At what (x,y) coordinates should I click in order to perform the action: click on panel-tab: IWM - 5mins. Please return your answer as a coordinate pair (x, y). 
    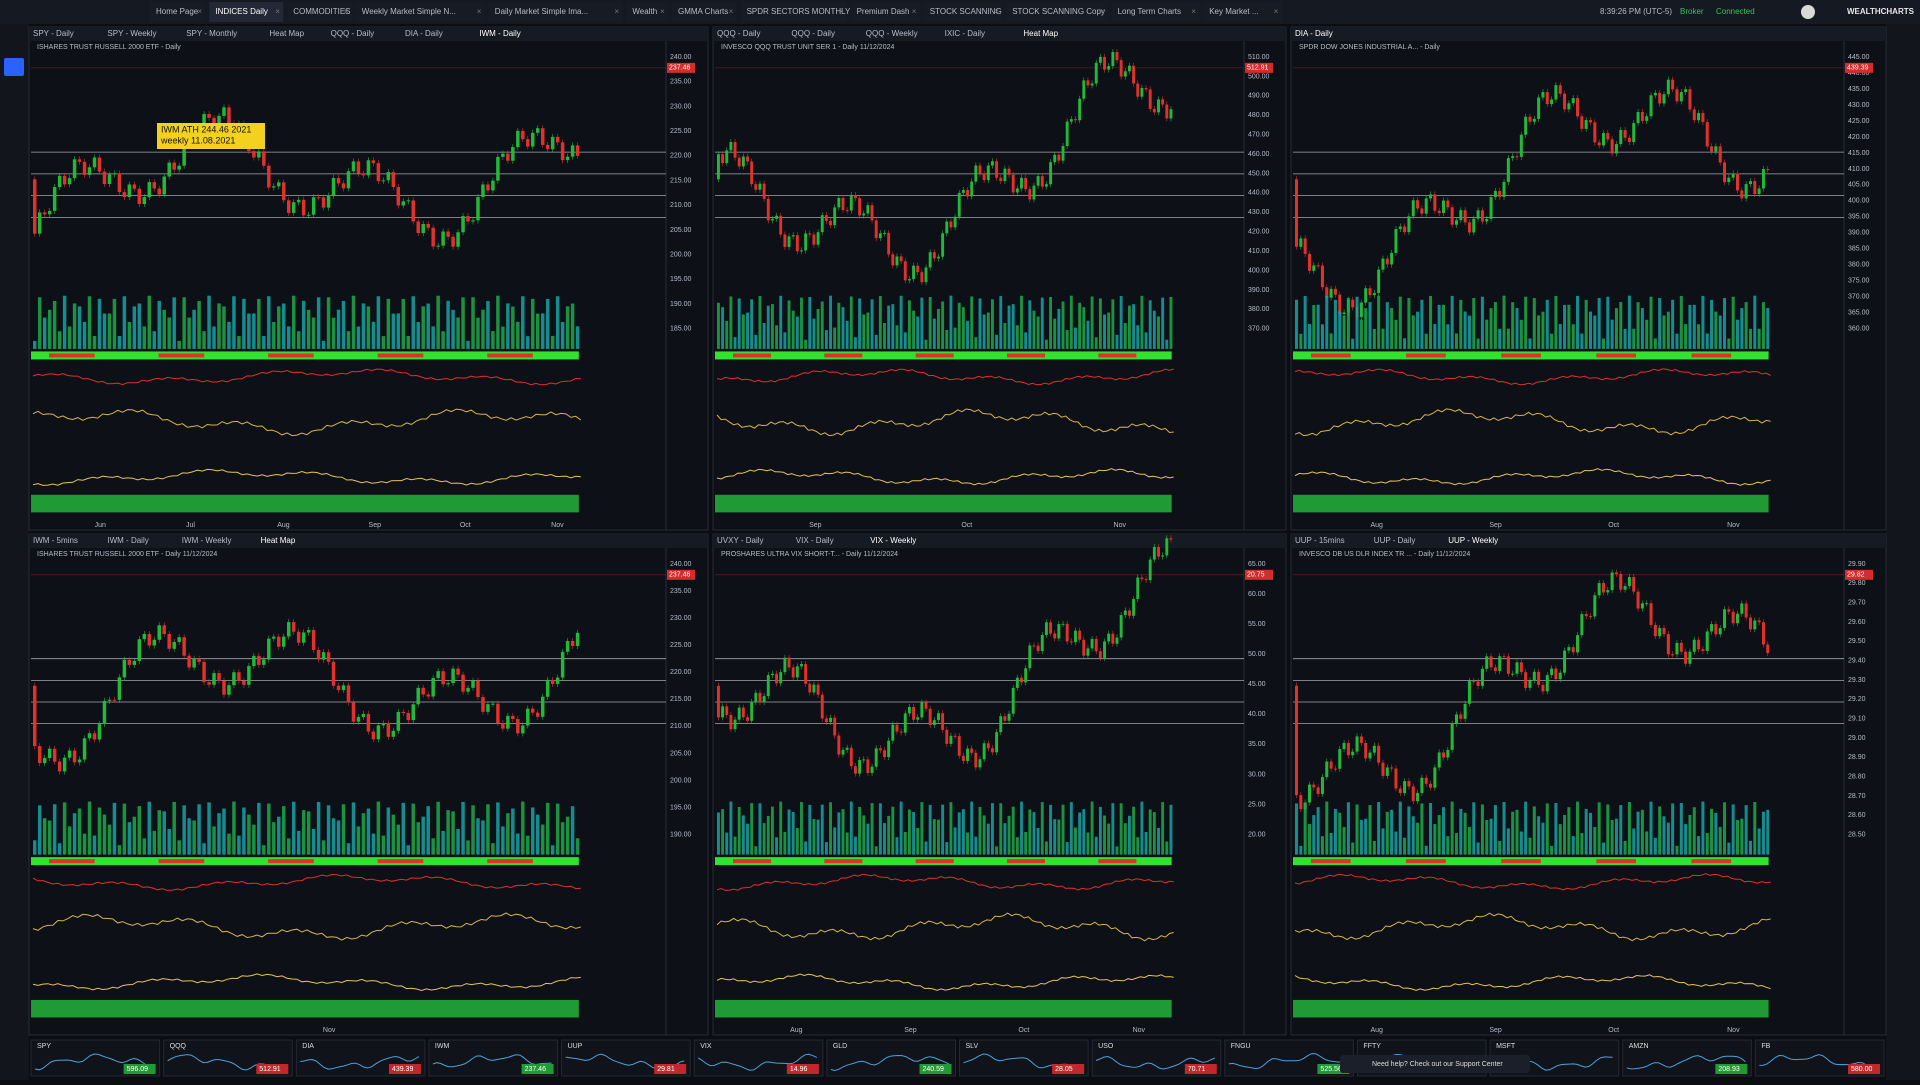
    Looking at the image, I should click on (55, 540).